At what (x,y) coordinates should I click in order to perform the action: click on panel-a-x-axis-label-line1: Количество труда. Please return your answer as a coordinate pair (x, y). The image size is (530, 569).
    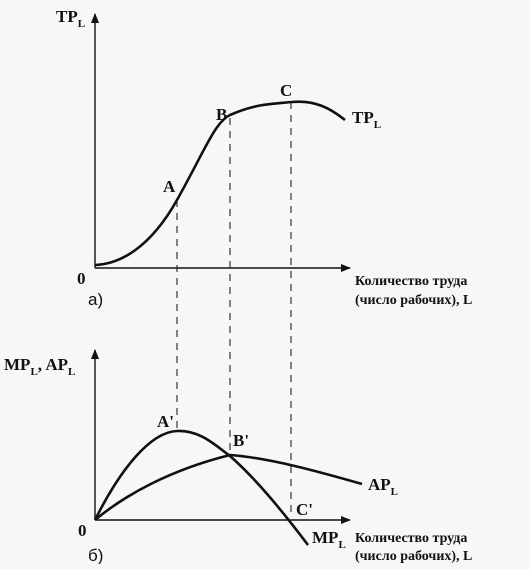
    Looking at the image, I should click on (411, 281).